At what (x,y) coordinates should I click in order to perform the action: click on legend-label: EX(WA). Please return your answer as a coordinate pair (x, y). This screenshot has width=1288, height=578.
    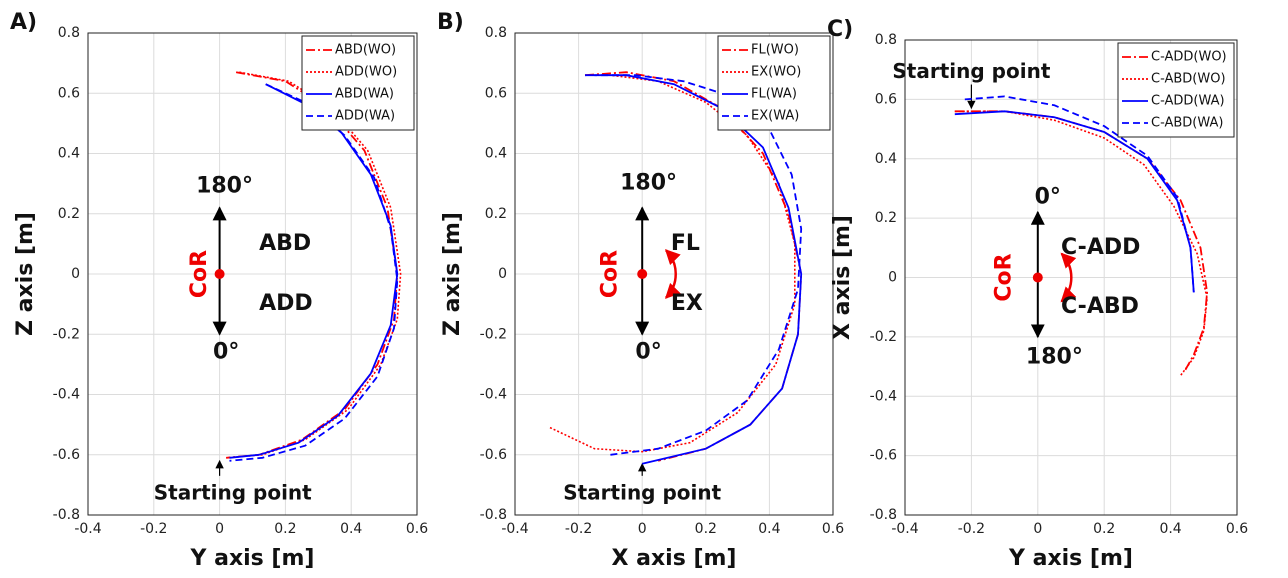
    Looking at the image, I should click on (775, 116).